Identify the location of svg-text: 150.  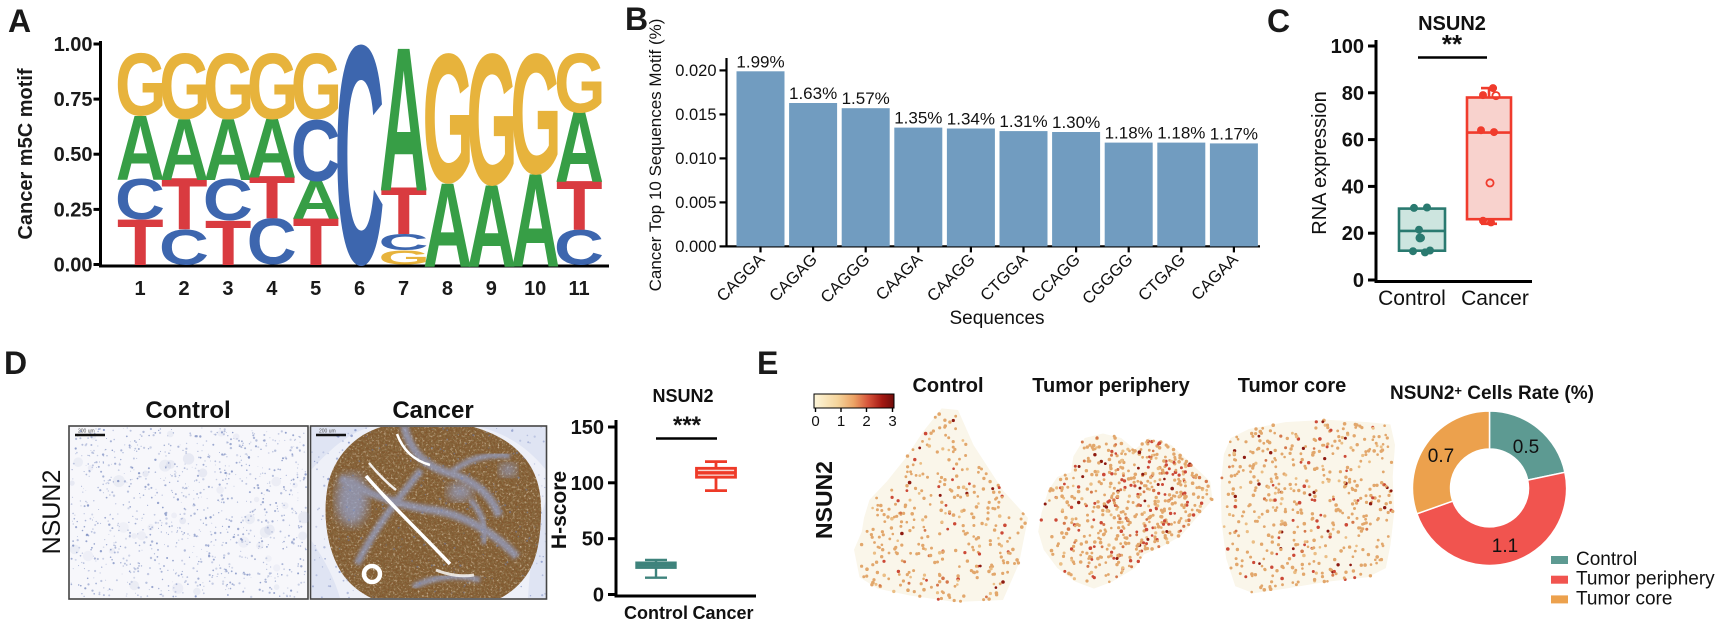
(587, 428).